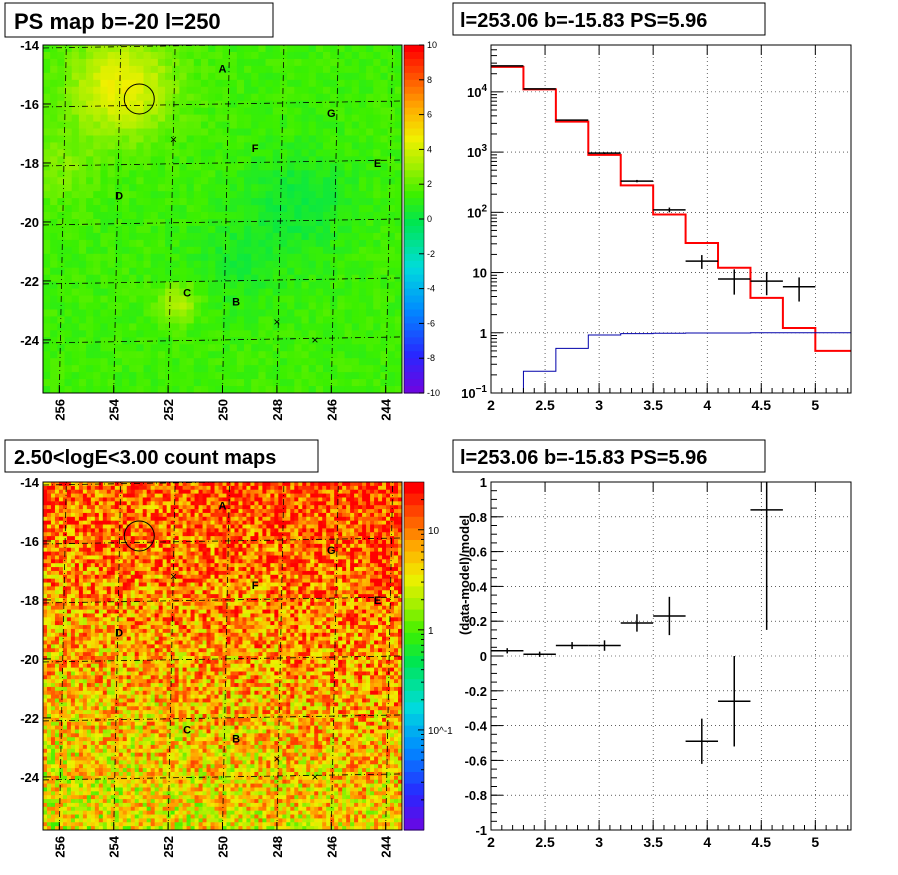 This screenshot has height=875, width=898. Describe the element at coordinates (222, 163) in the screenshot. I see `grid-line-latitude` at that location.